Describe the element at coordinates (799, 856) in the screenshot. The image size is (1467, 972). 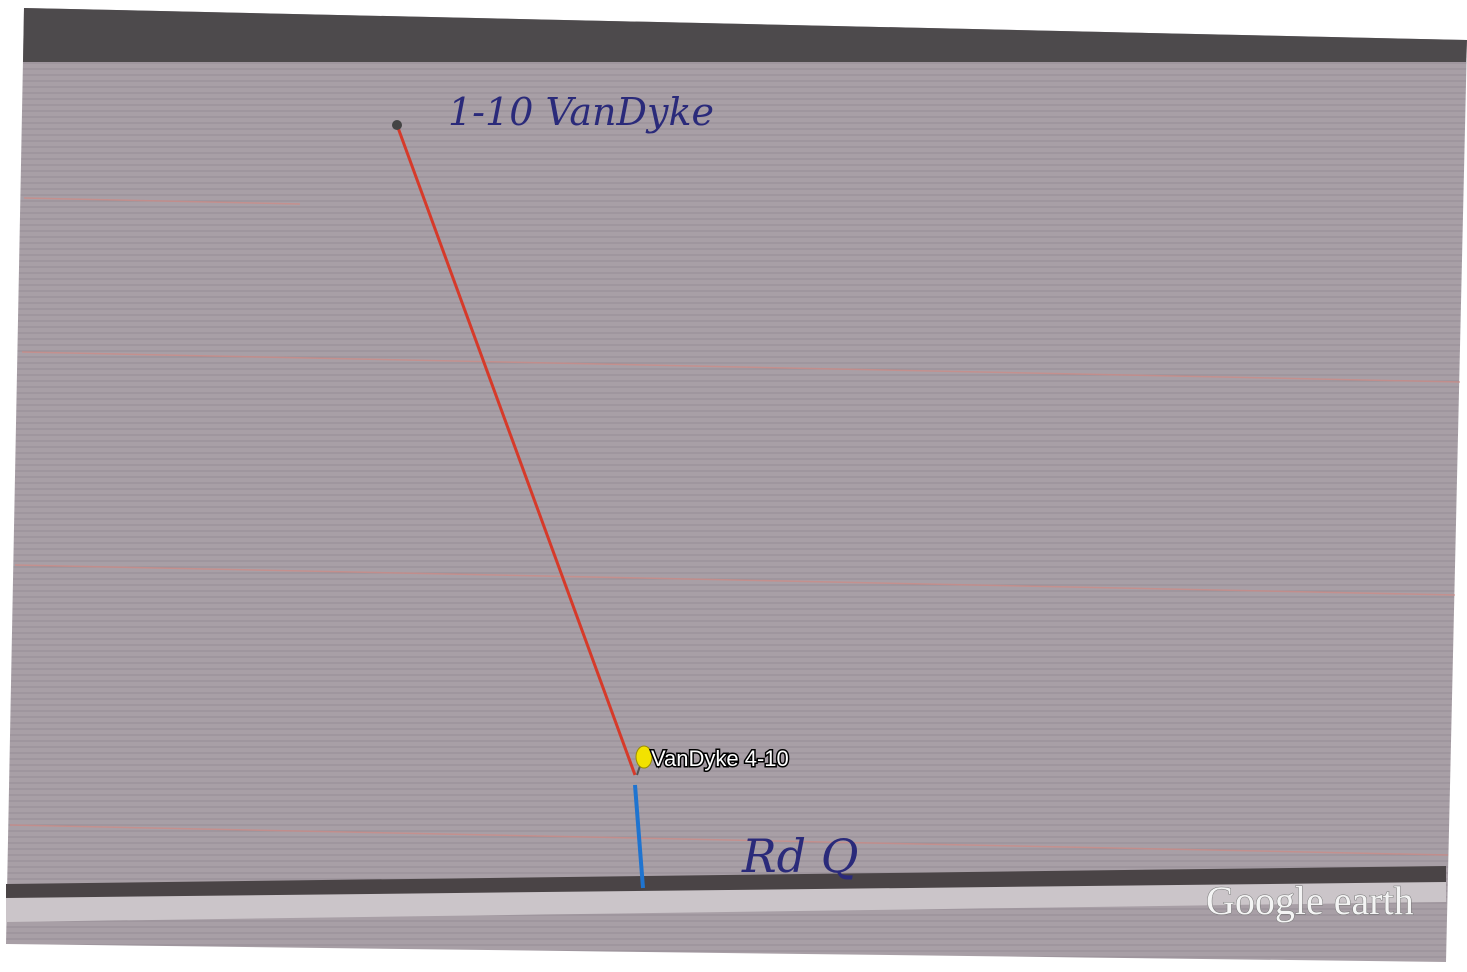
I see `road-label: Rd Q` at that location.